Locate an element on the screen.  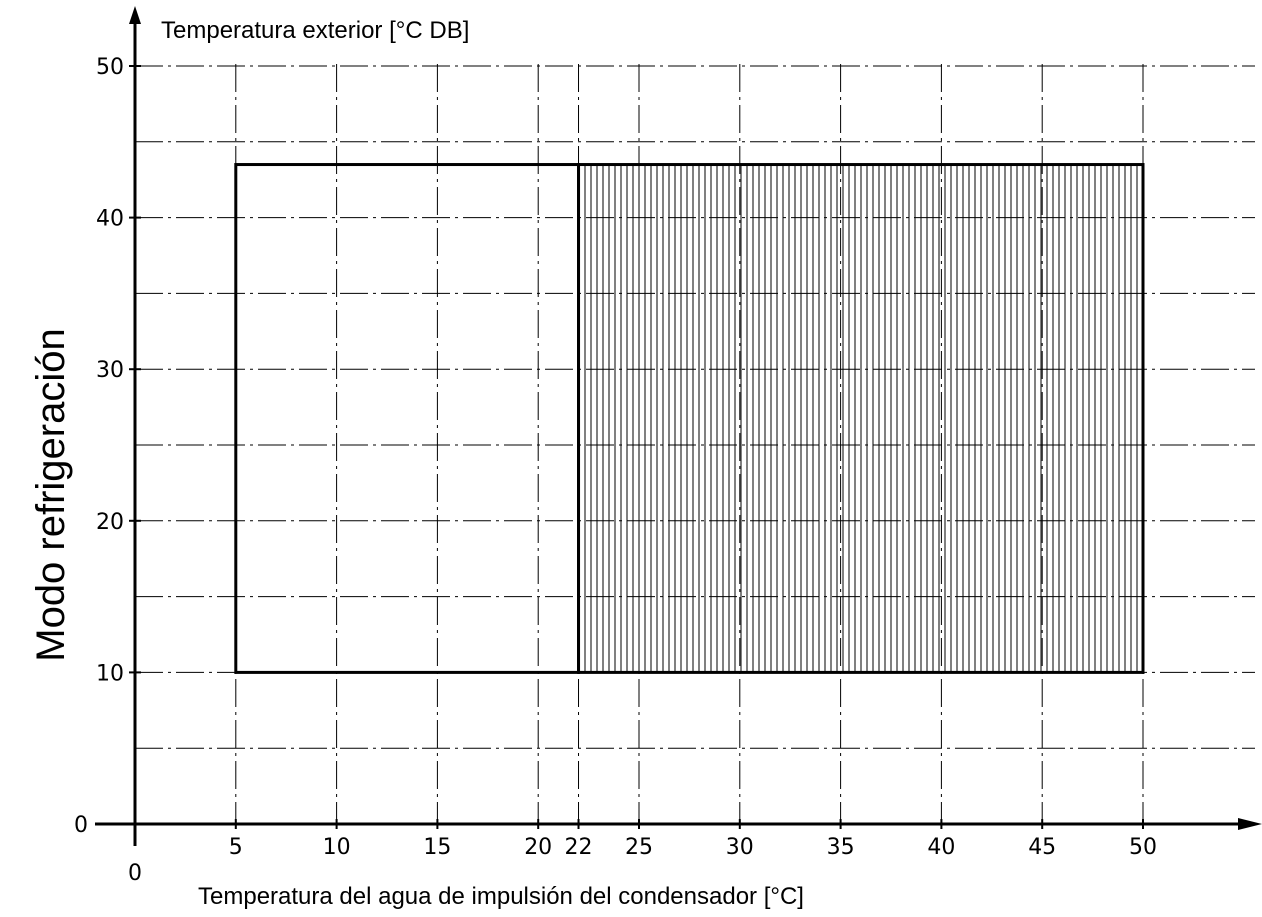
x-tick-label: 0 is located at coordinates (135, 873).